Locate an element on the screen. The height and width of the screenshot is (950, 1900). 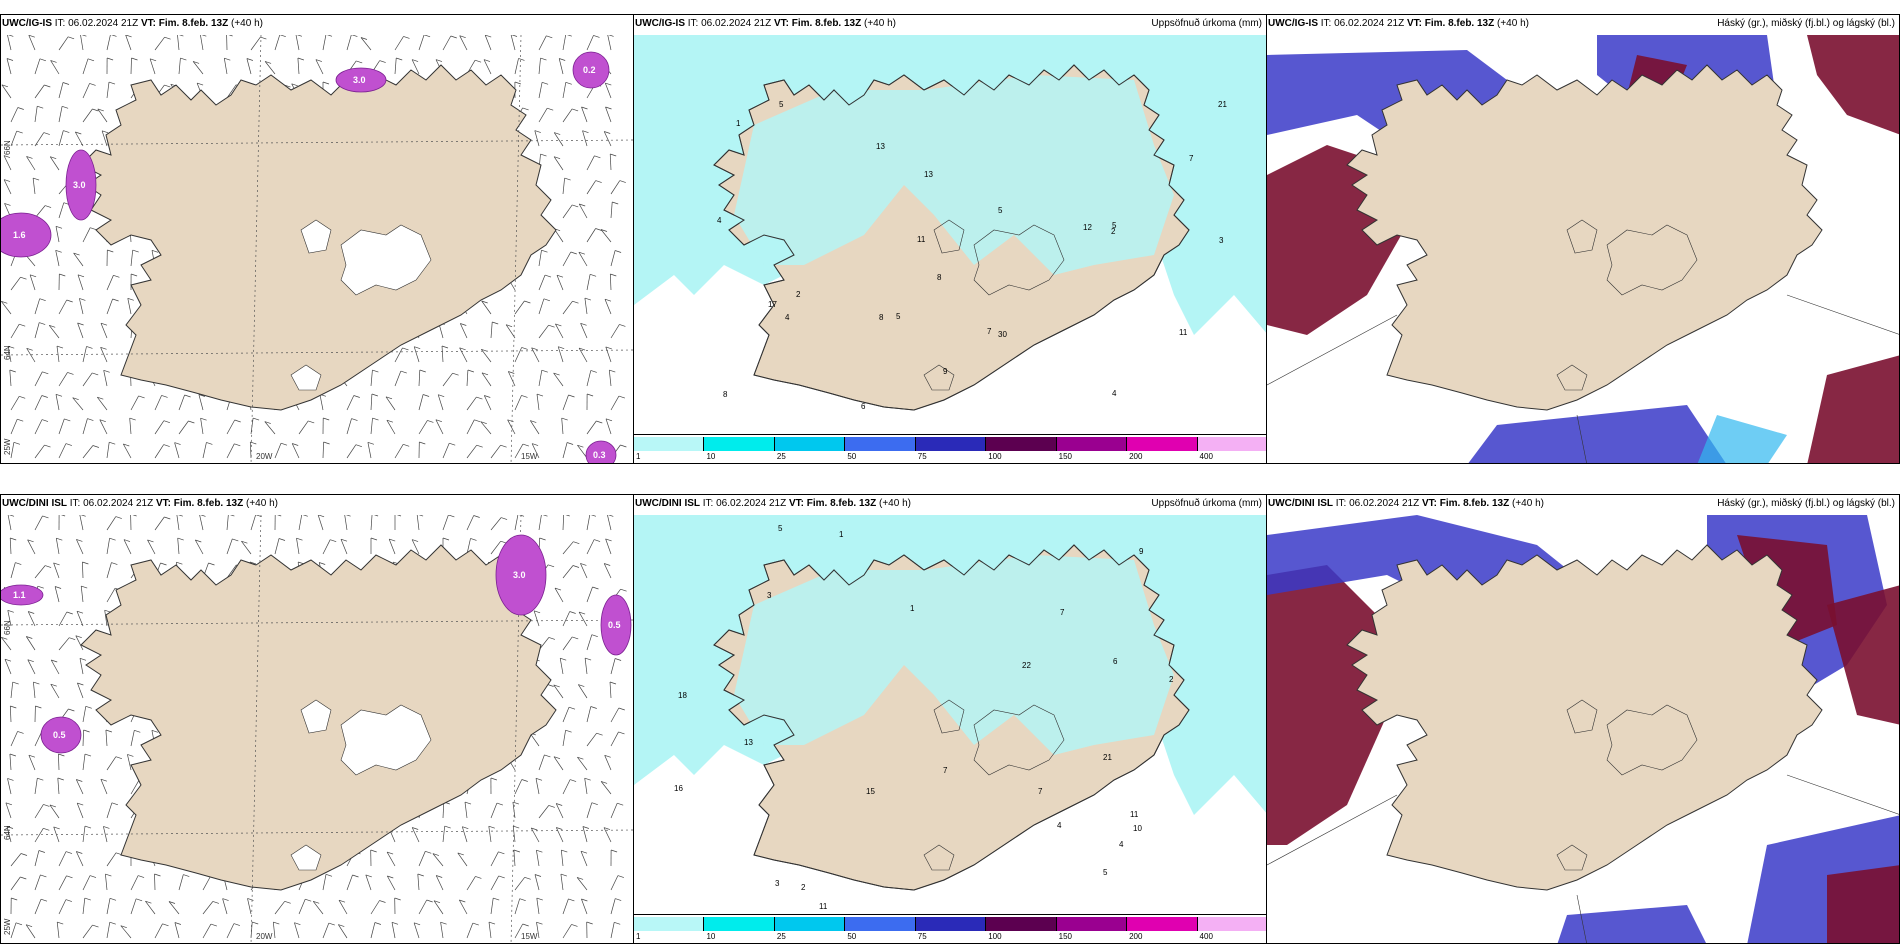
precip-value: 30 is located at coordinates (1002, 334).